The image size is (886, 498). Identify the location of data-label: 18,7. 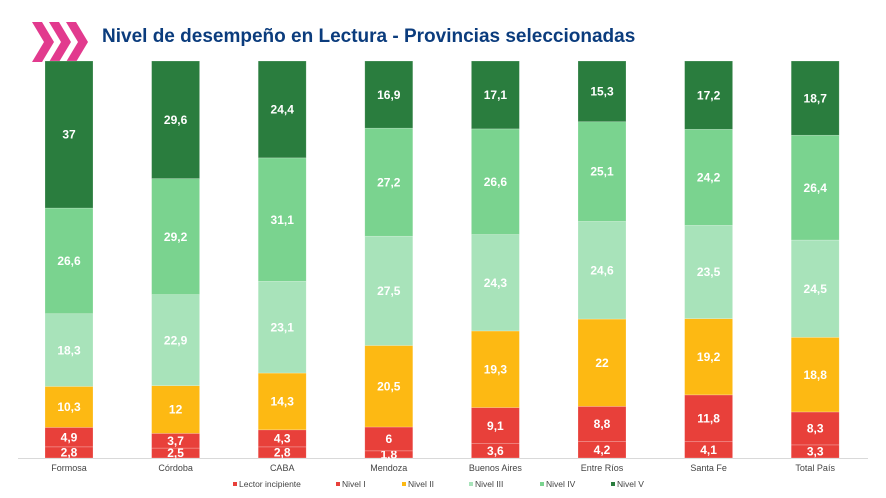
(816, 98).